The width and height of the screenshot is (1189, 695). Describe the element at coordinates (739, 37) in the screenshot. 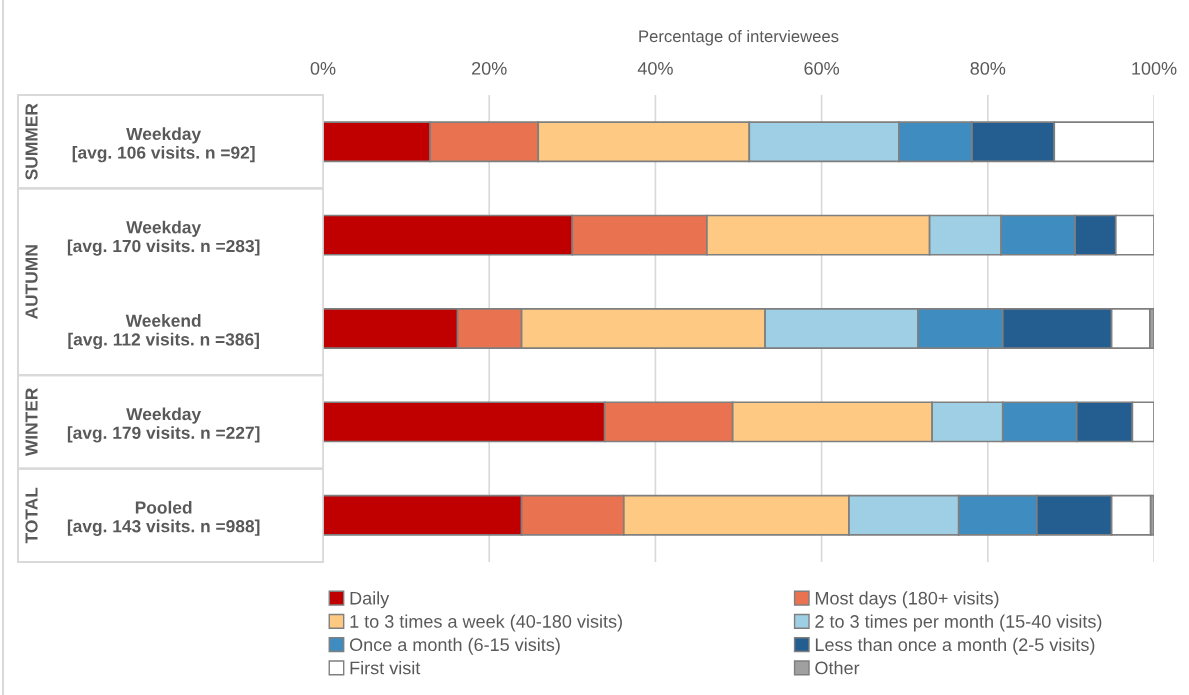

I see `x-axis-title: Percentage of interviewees` at that location.